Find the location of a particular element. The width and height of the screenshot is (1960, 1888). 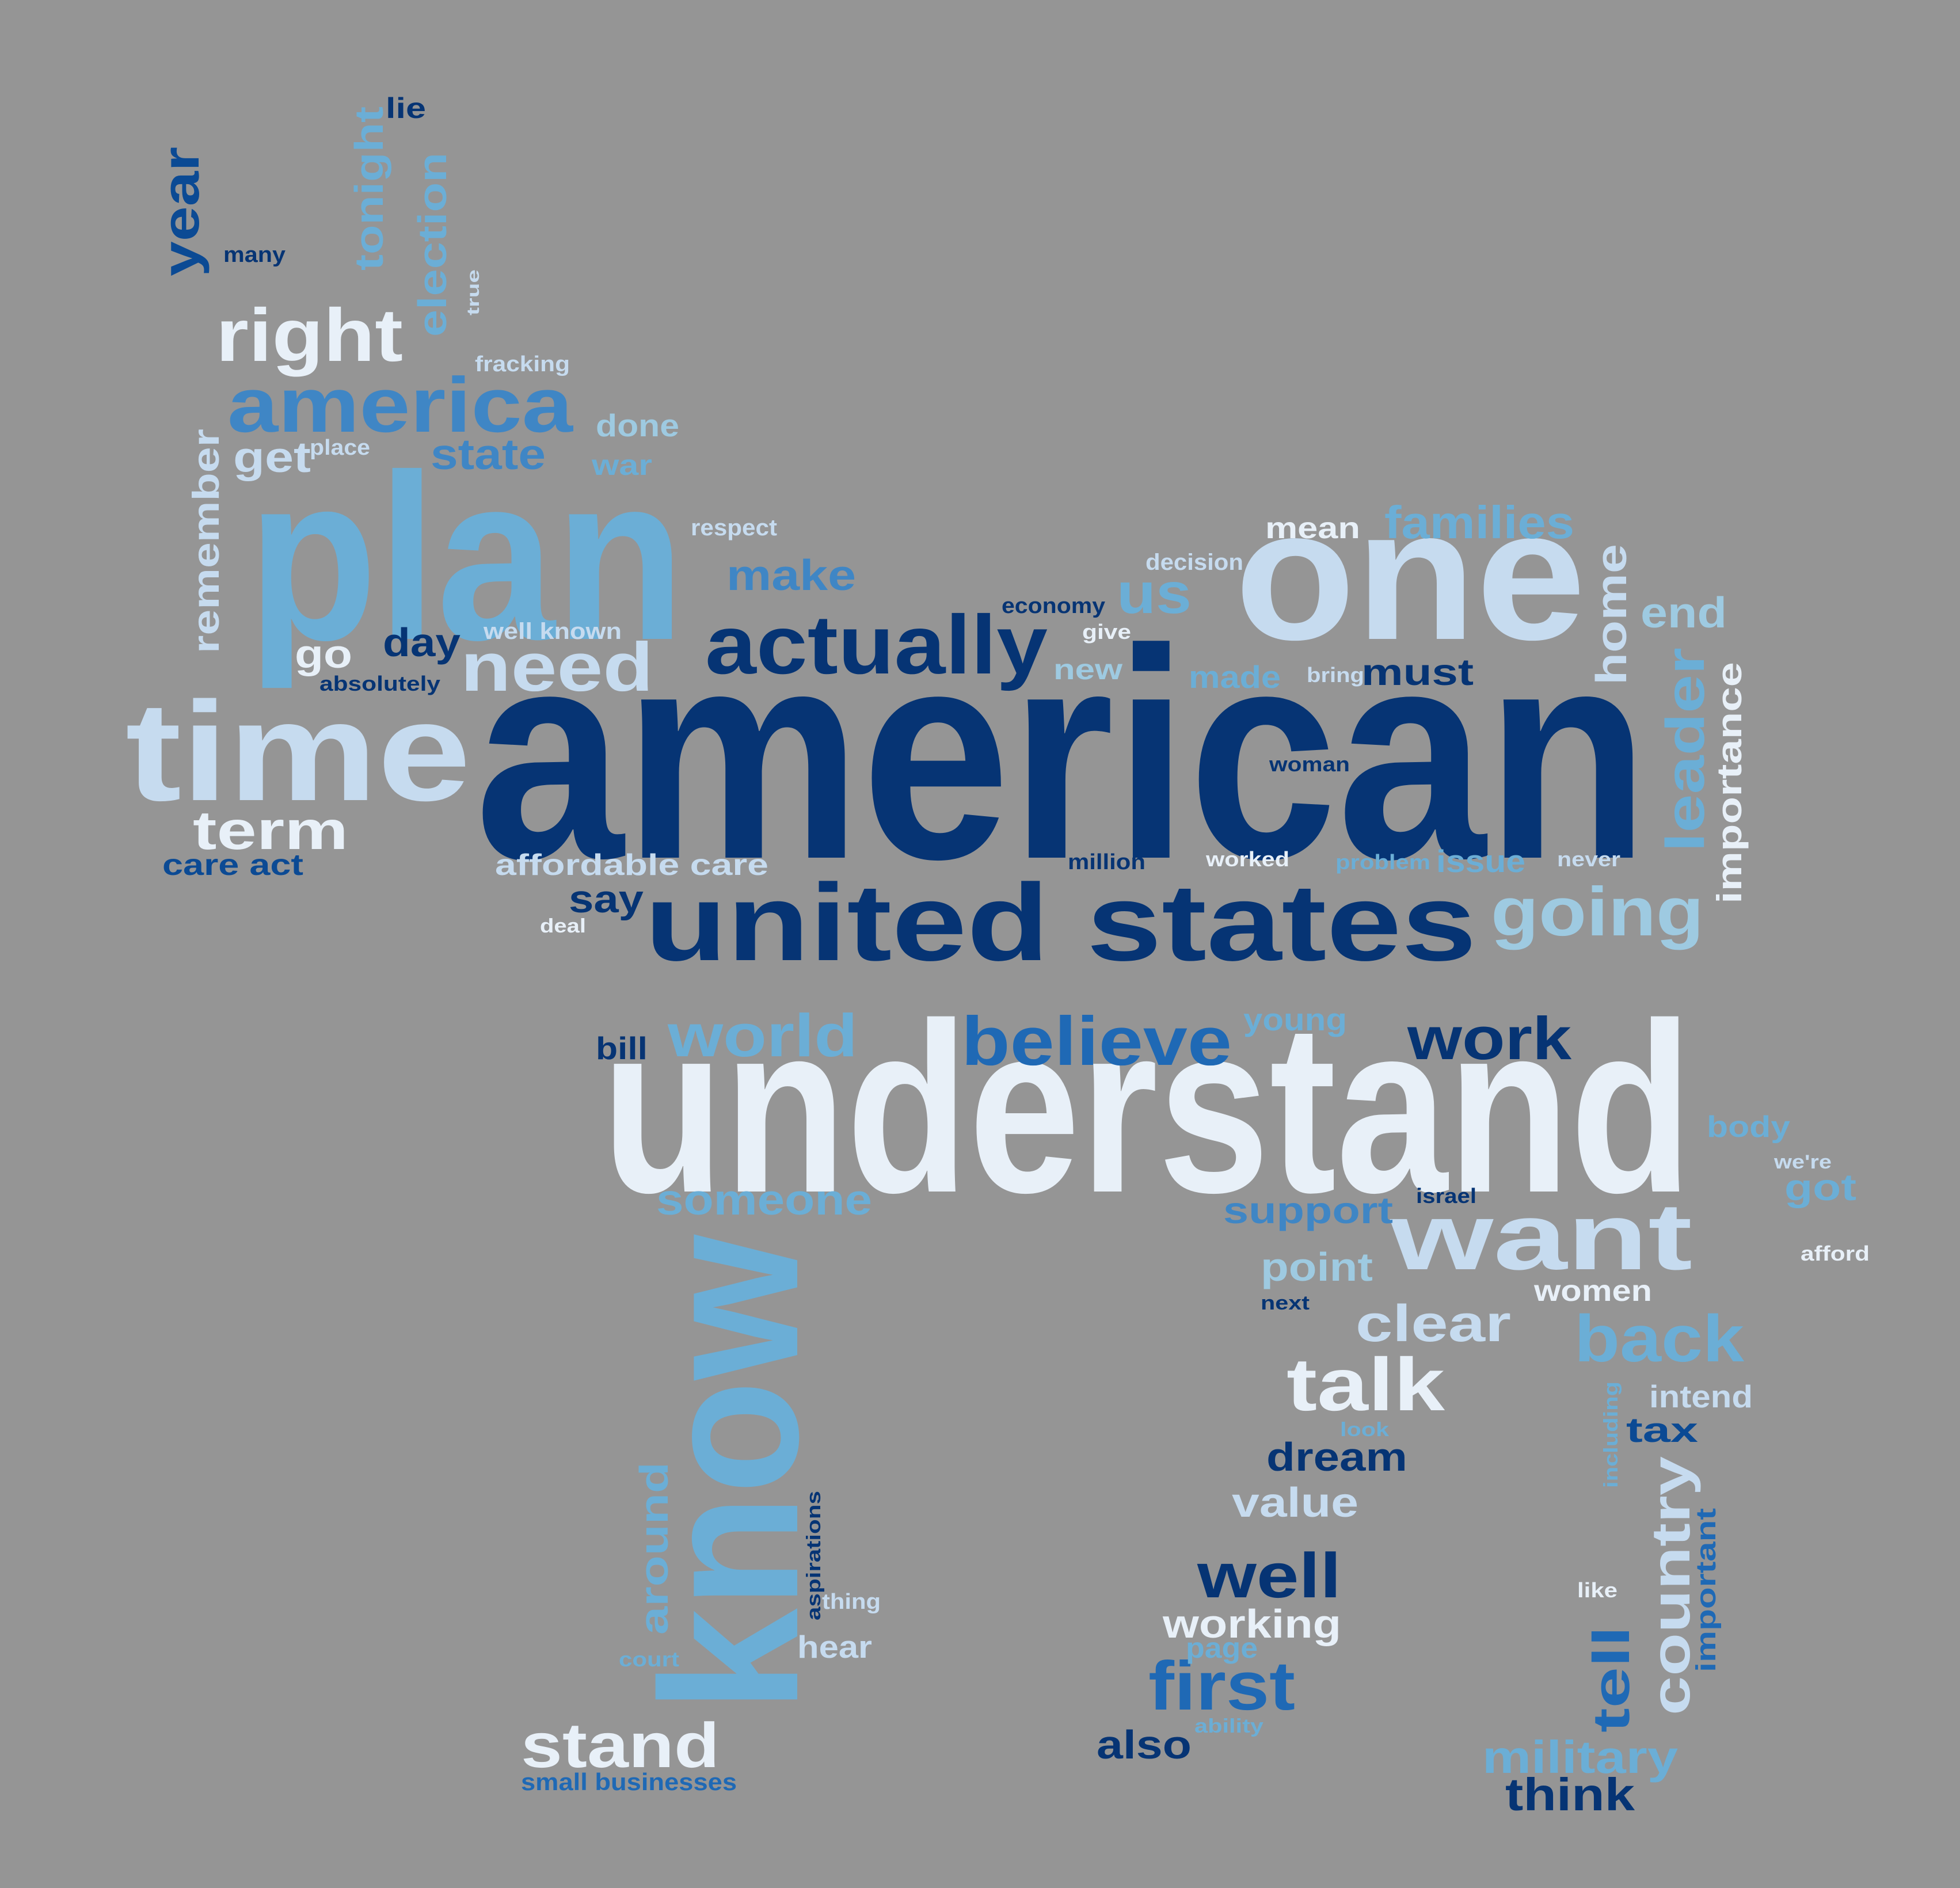

cloud-word-respect: respect is located at coordinates (734, 527).